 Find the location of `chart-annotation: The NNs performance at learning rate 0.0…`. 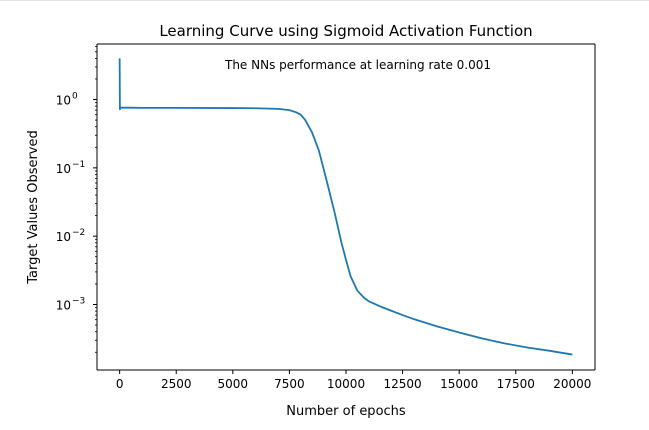

chart-annotation: The NNs performance at learning rate 0.0… is located at coordinates (357, 65).